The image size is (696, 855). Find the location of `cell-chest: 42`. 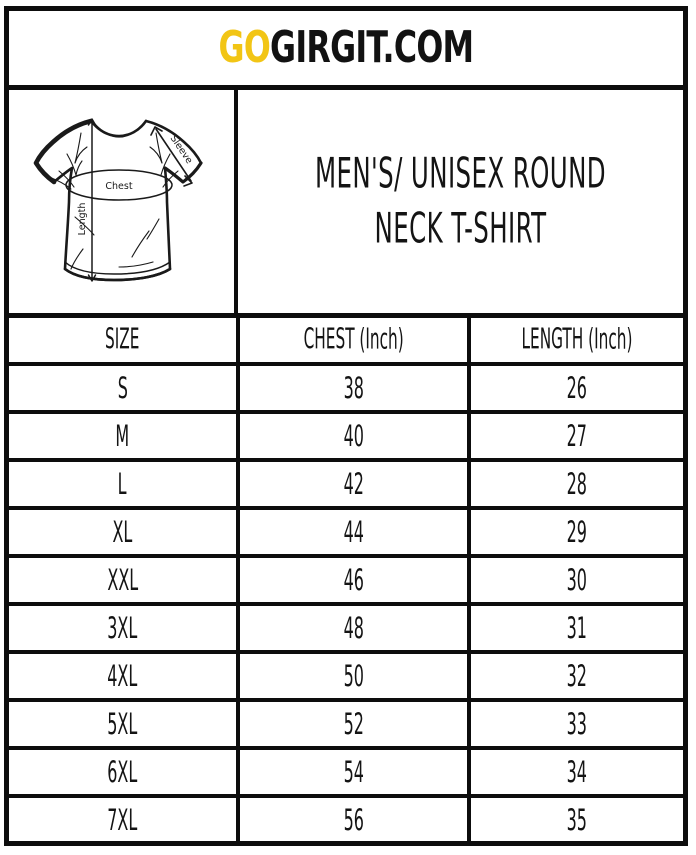

cell-chest: 42 is located at coordinates (354, 485).